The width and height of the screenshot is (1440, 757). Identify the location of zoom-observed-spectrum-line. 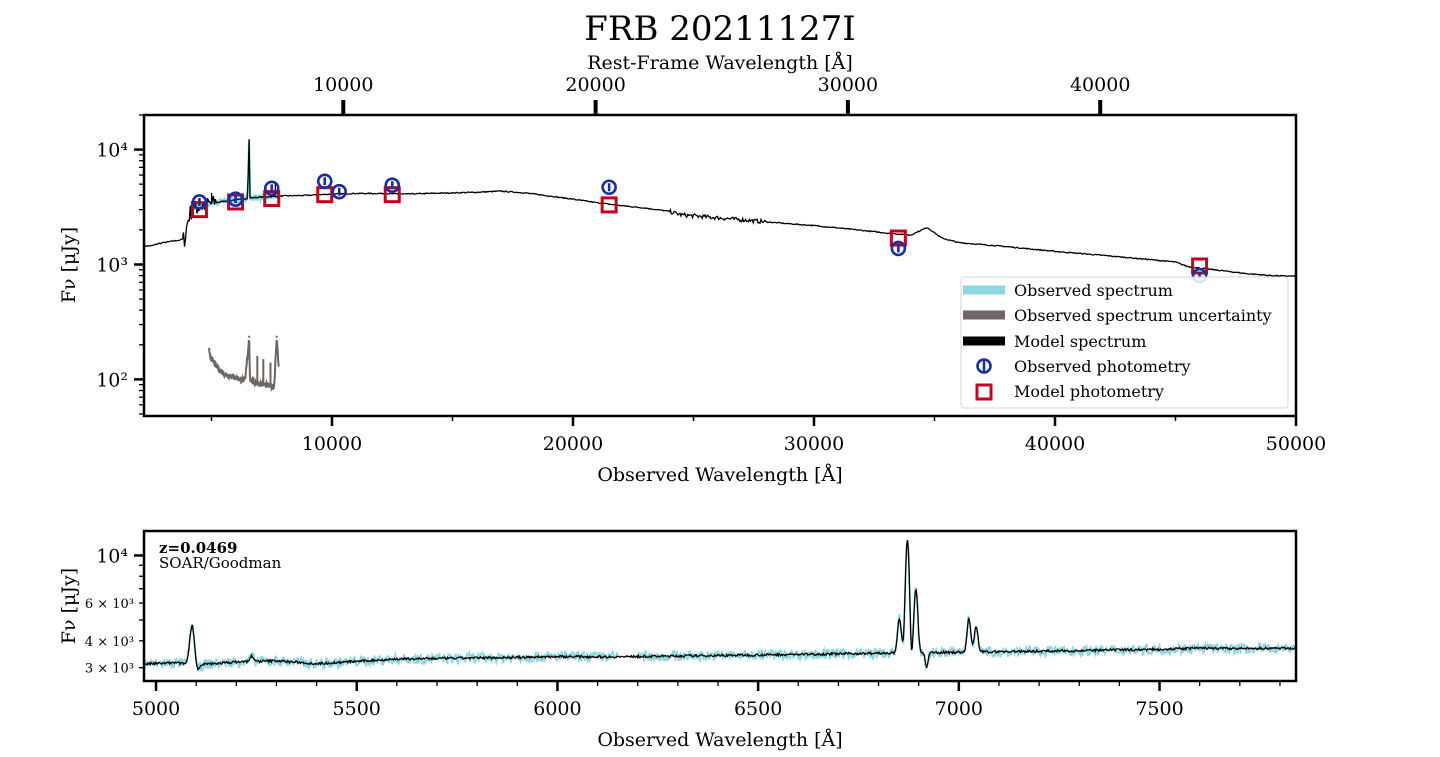
(720, 607).